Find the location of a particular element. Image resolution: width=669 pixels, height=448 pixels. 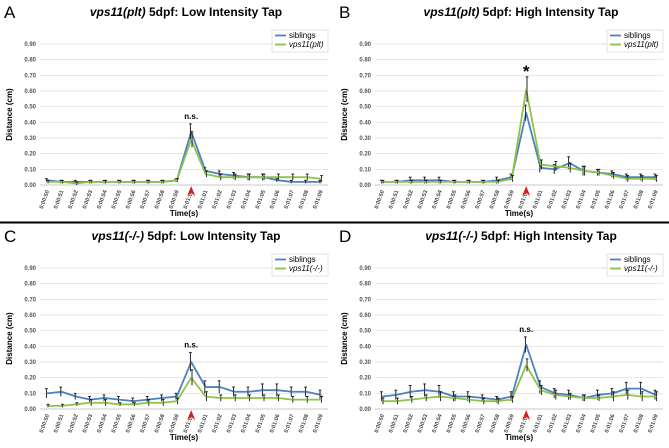

chart-title: vps11(plt) 5dpf: Low Intensity Tap is located at coordinates (186, 12).